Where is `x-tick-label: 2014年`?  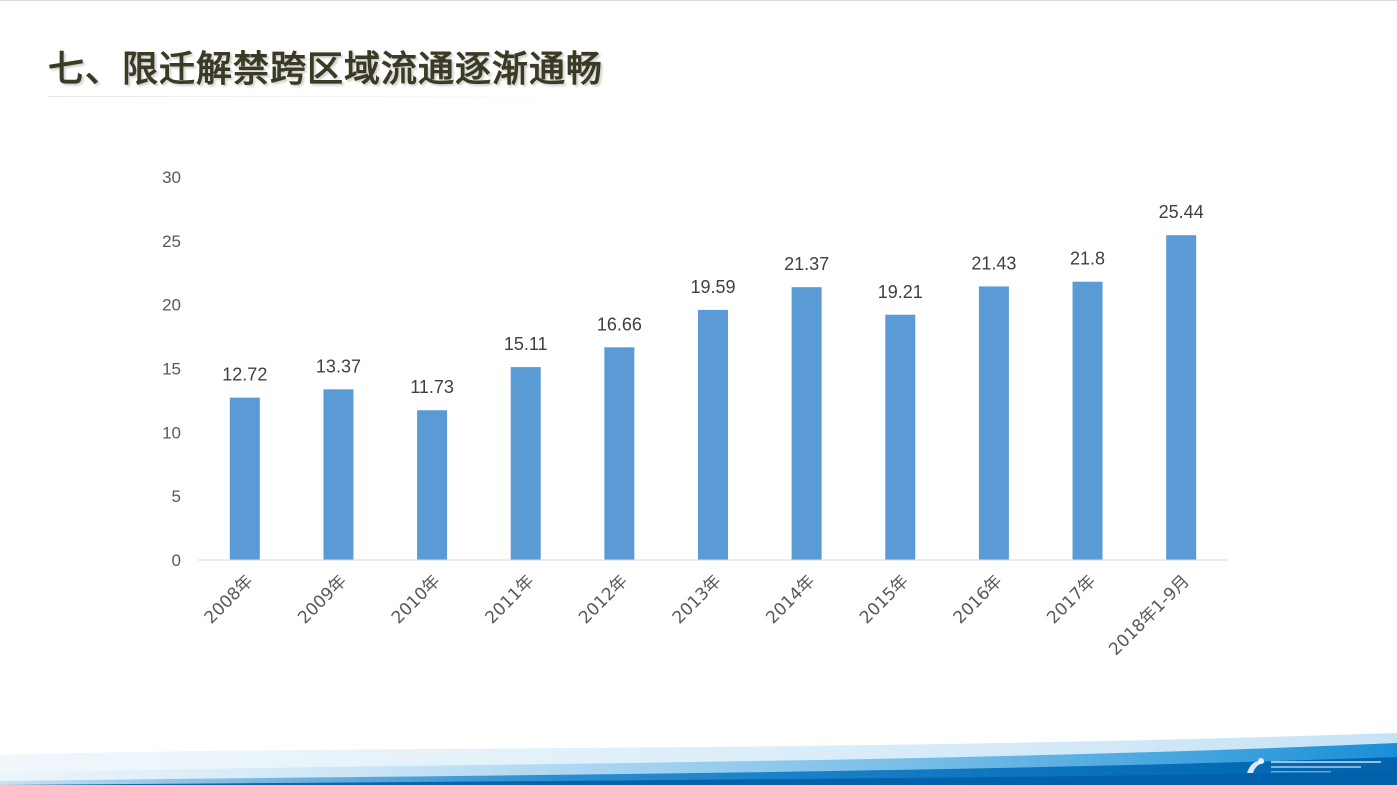
x-tick-label: 2014年 is located at coordinates (790, 599).